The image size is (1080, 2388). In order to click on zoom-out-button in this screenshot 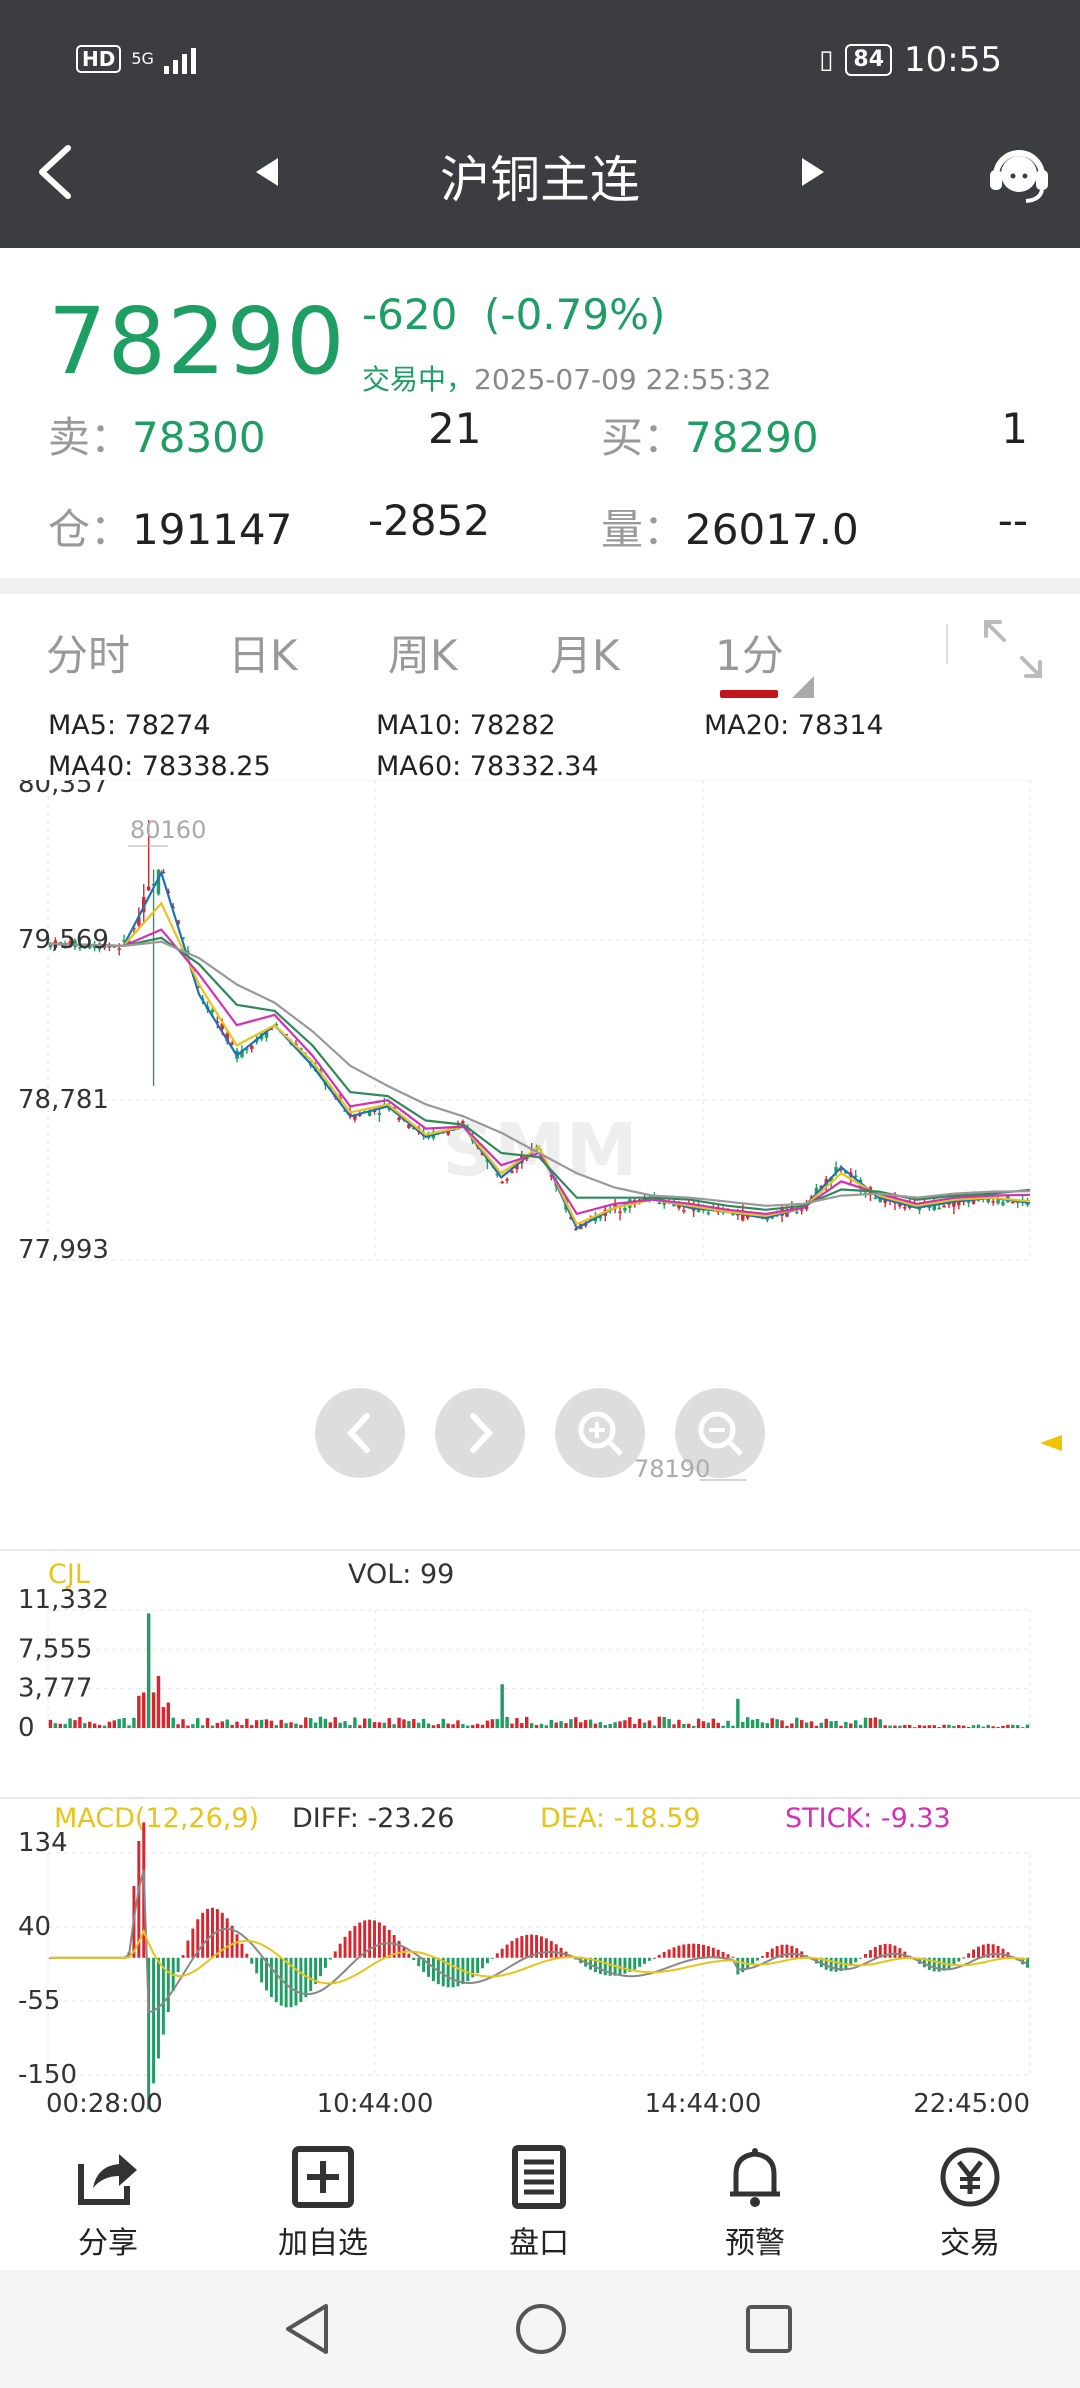, I will do `click(720, 1433)`.